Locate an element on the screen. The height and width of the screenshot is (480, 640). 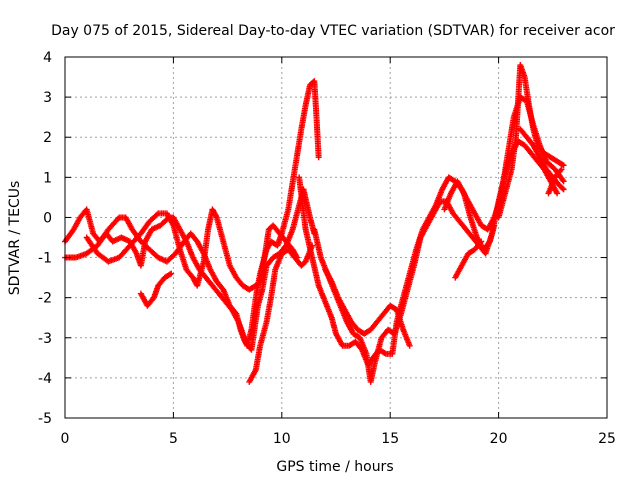
y-tick-label: -1 is located at coordinates (45, 259).